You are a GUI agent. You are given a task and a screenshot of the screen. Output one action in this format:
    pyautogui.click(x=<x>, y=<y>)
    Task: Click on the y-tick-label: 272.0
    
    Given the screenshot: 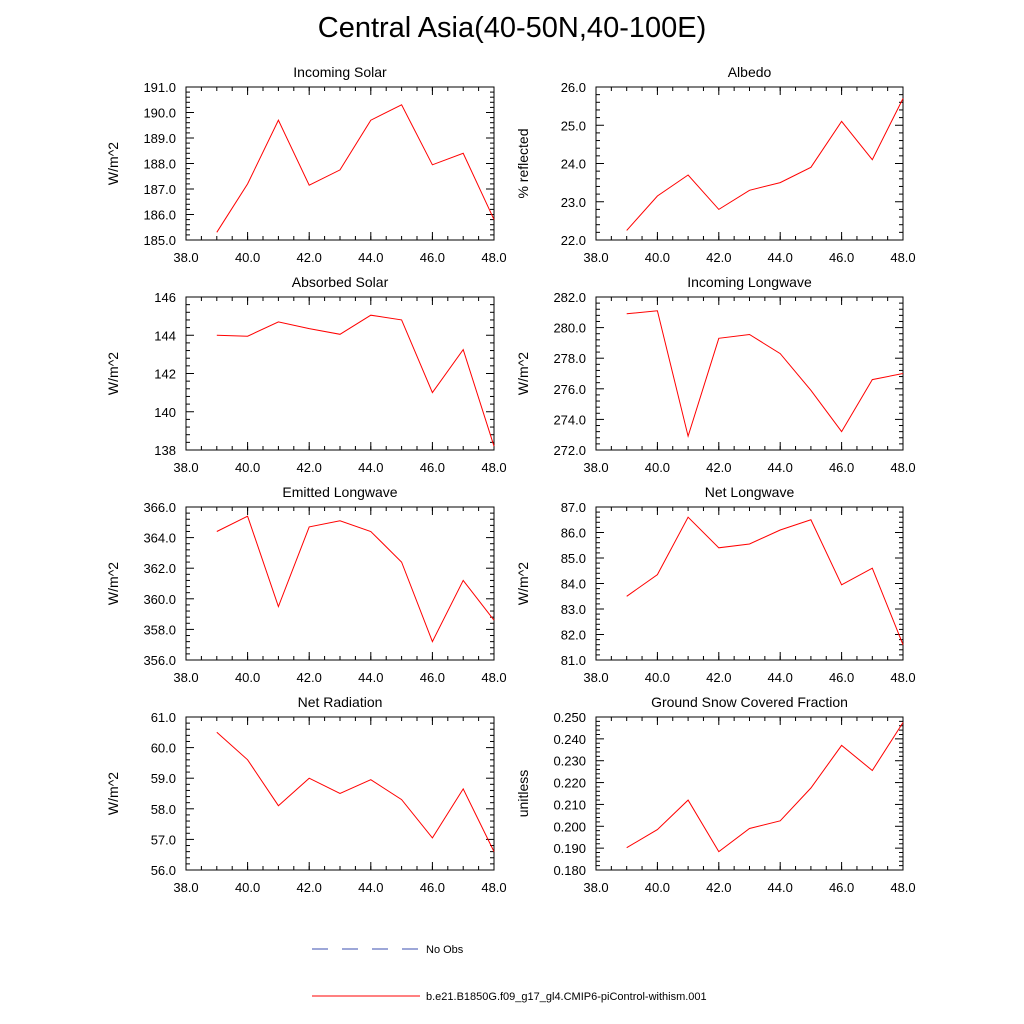 What is the action you would take?
    pyautogui.click(x=569, y=450)
    